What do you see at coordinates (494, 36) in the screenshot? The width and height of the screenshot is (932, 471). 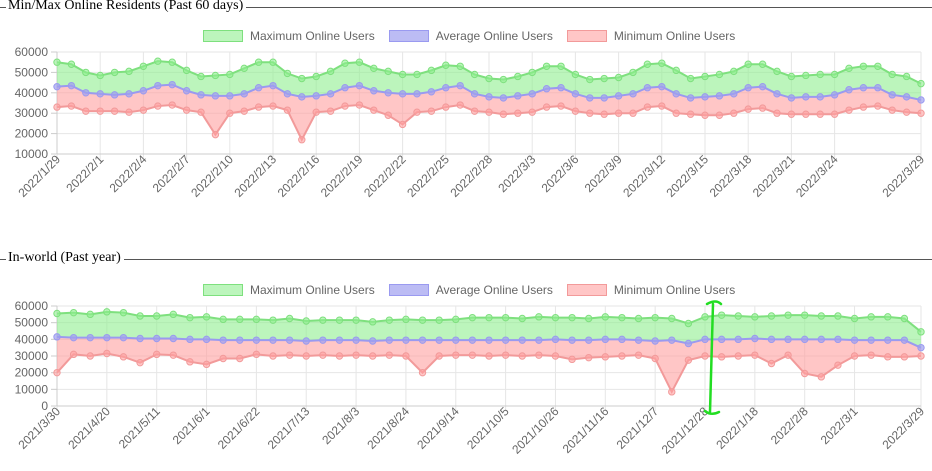 I see `legend-label-avg: Average Online Users` at bounding box center [494, 36].